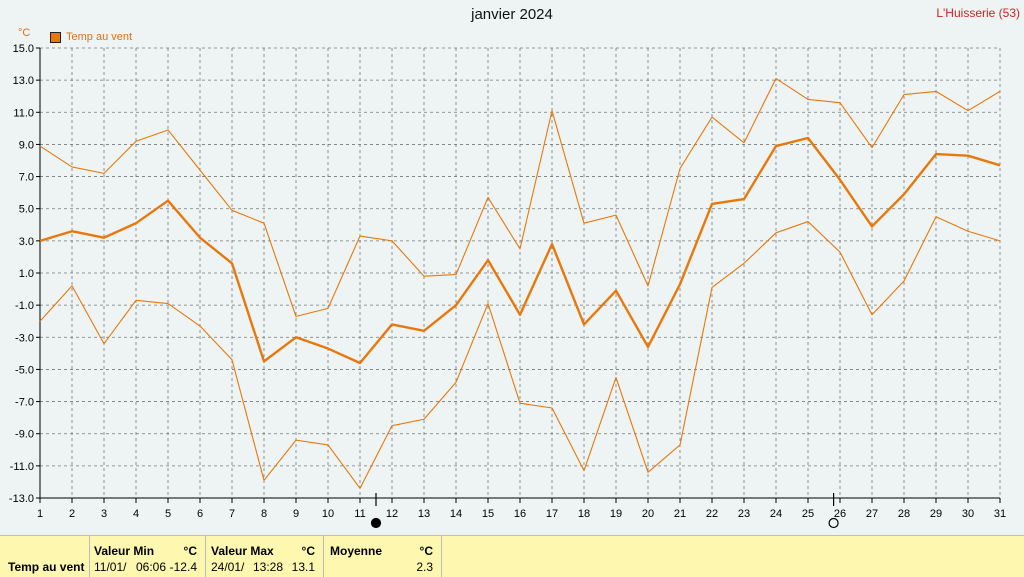 The width and height of the screenshot is (1024, 577). I want to click on x-tick-label: 27, so click(872, 514).